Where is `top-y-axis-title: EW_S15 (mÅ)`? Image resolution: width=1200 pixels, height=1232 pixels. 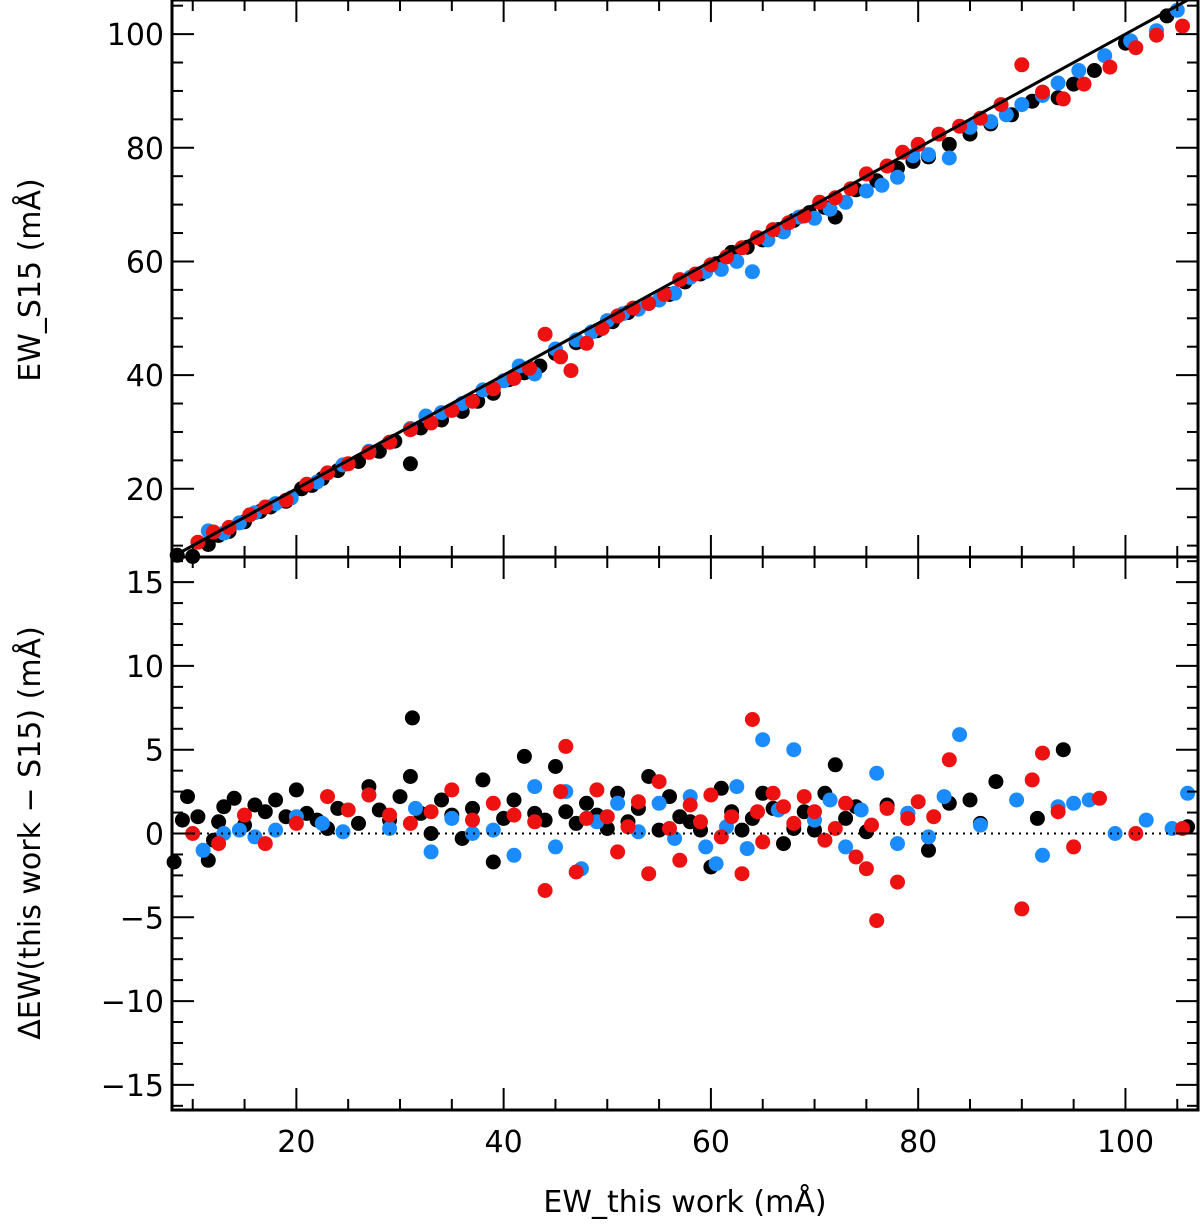
top-y-axis-title: EW_S15 (mÅ) is located at coordinates (30, 280).